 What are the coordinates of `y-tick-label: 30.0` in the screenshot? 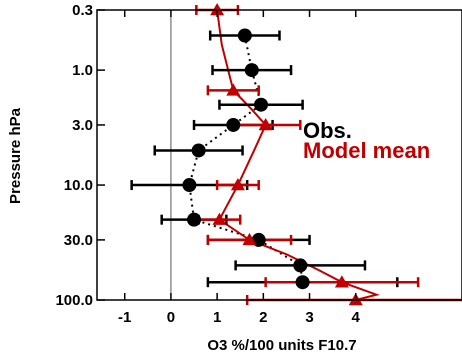 It's located at (78, 240).